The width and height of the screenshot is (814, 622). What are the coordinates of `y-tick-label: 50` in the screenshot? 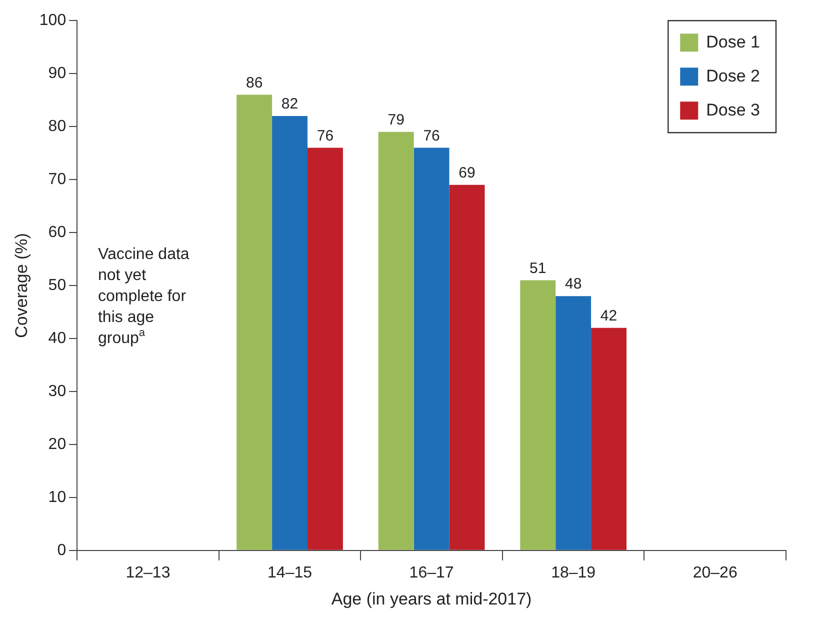 It's located at (57, 285).